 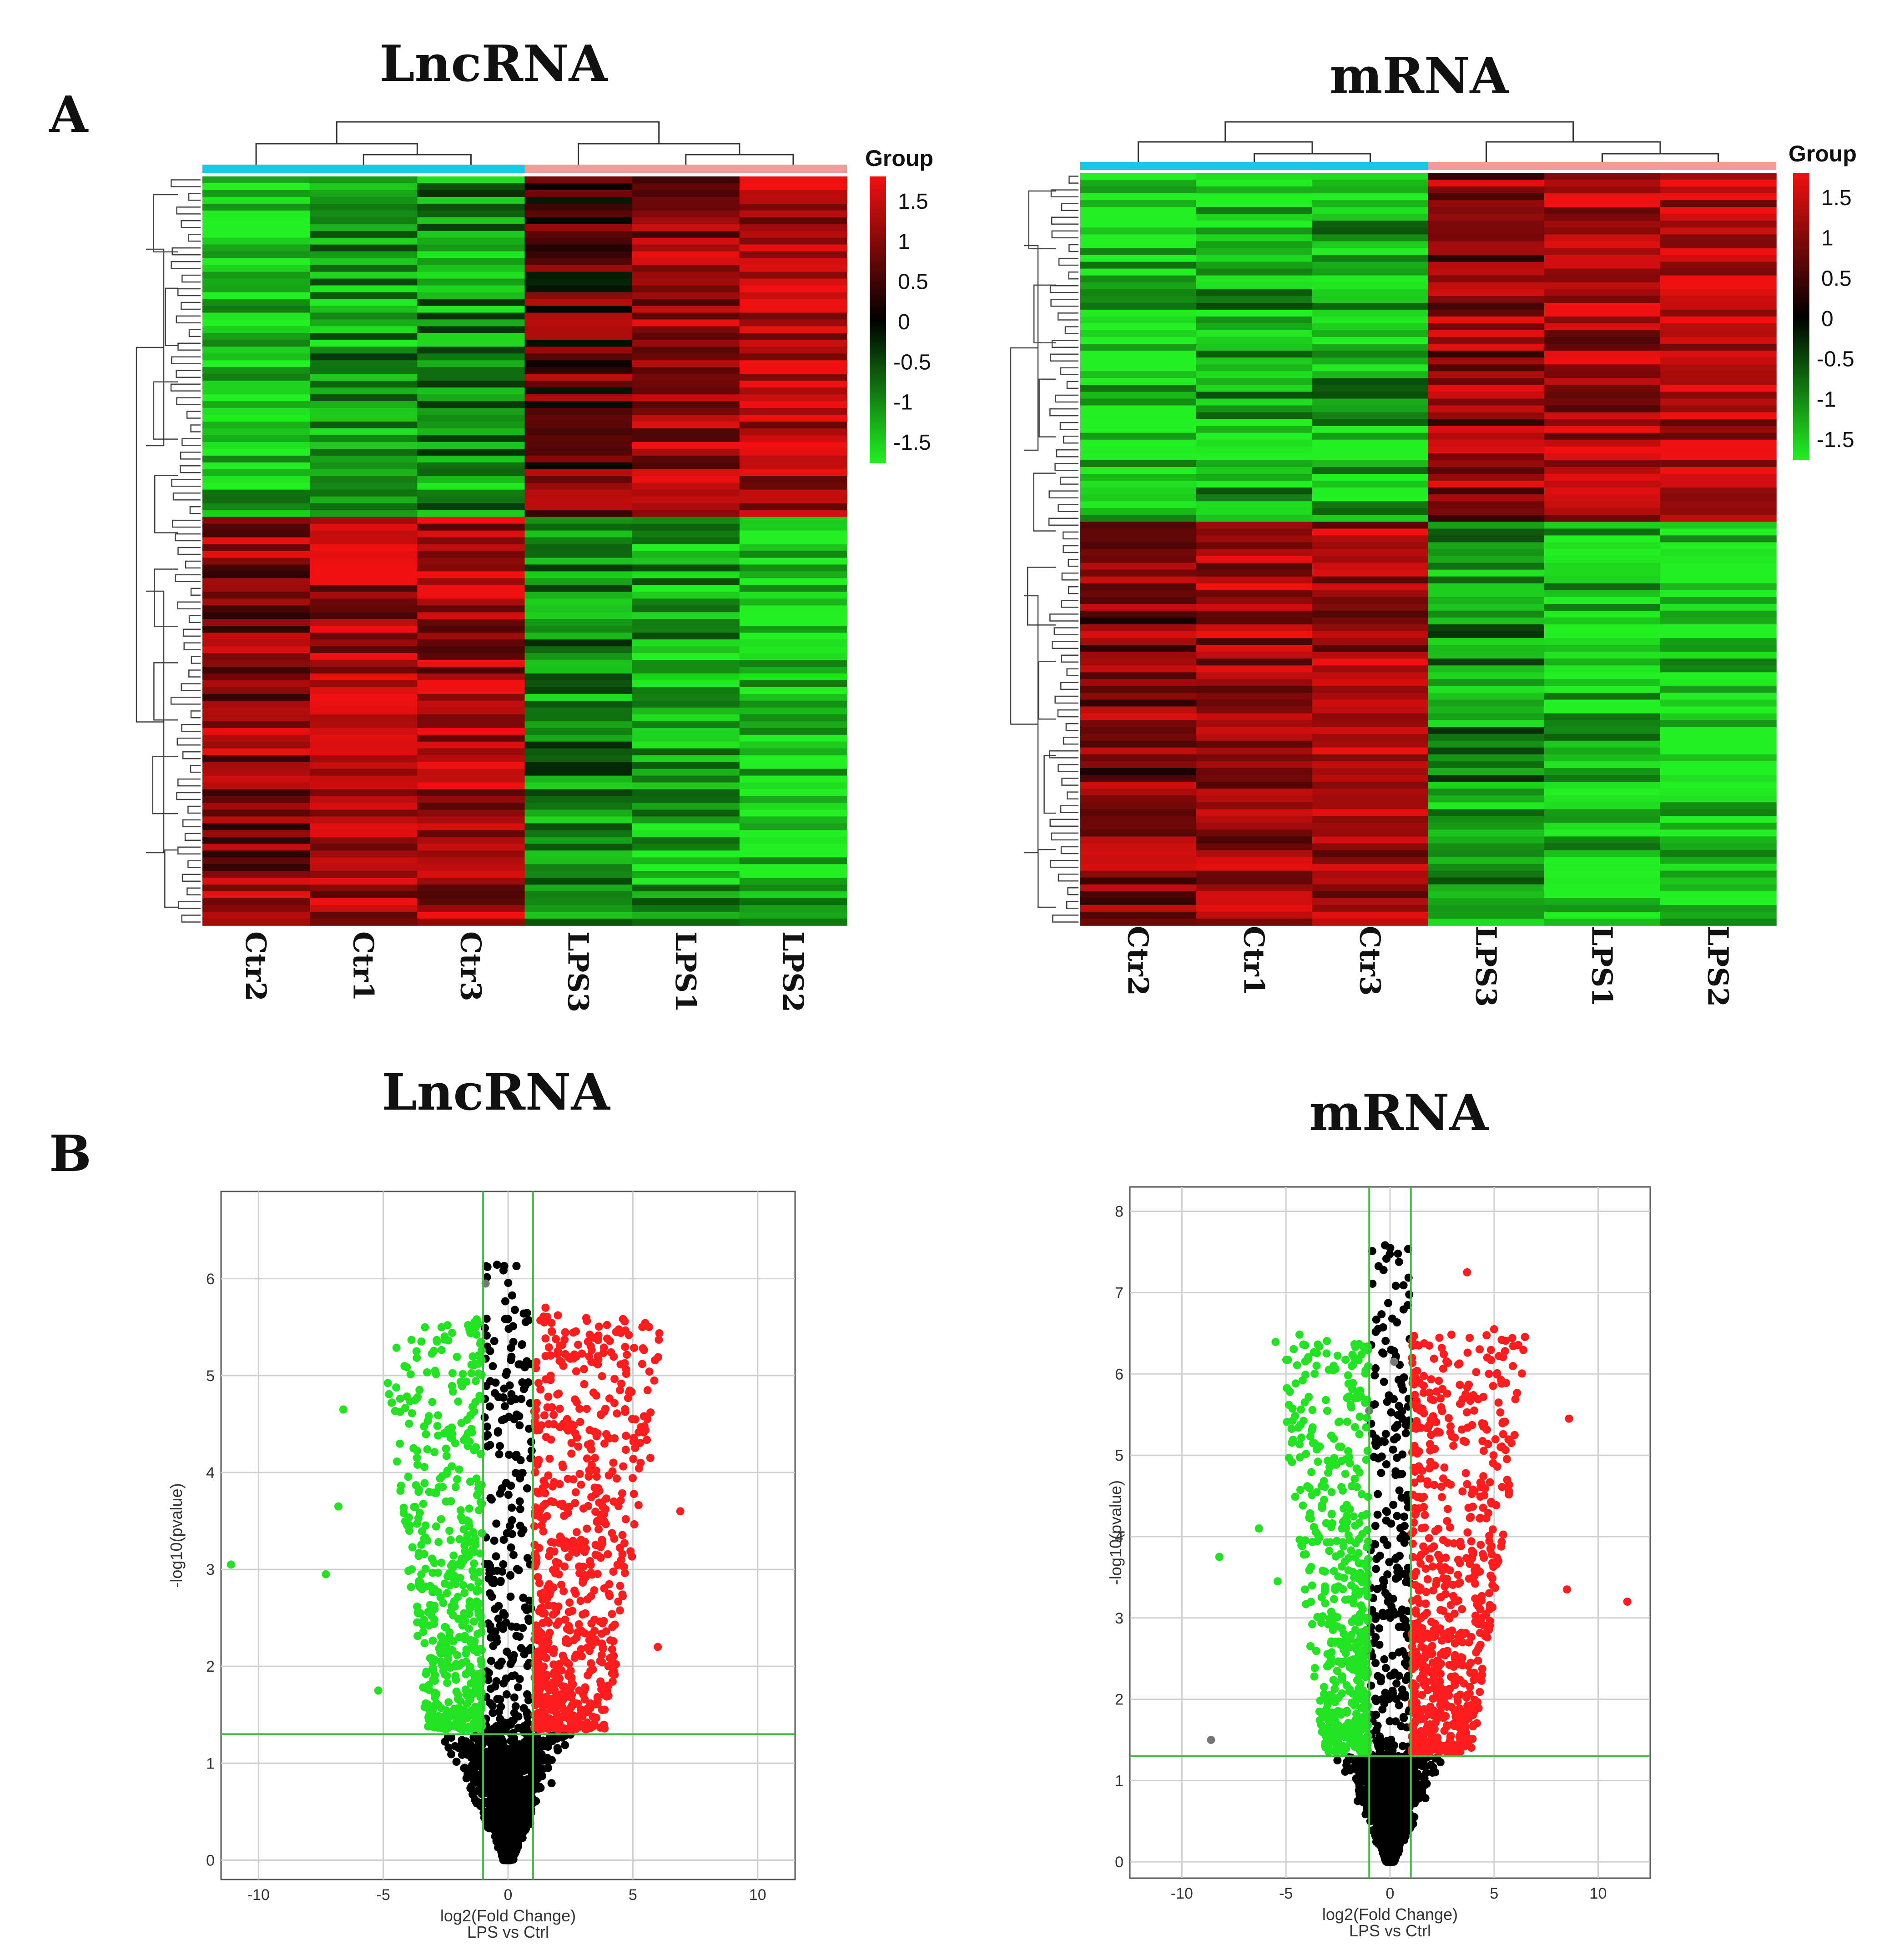 What do you see at coordinates (1119, 1212) in the screenshot?
I see `y-tick-label: 8` at bounding box center [1119, 1212].